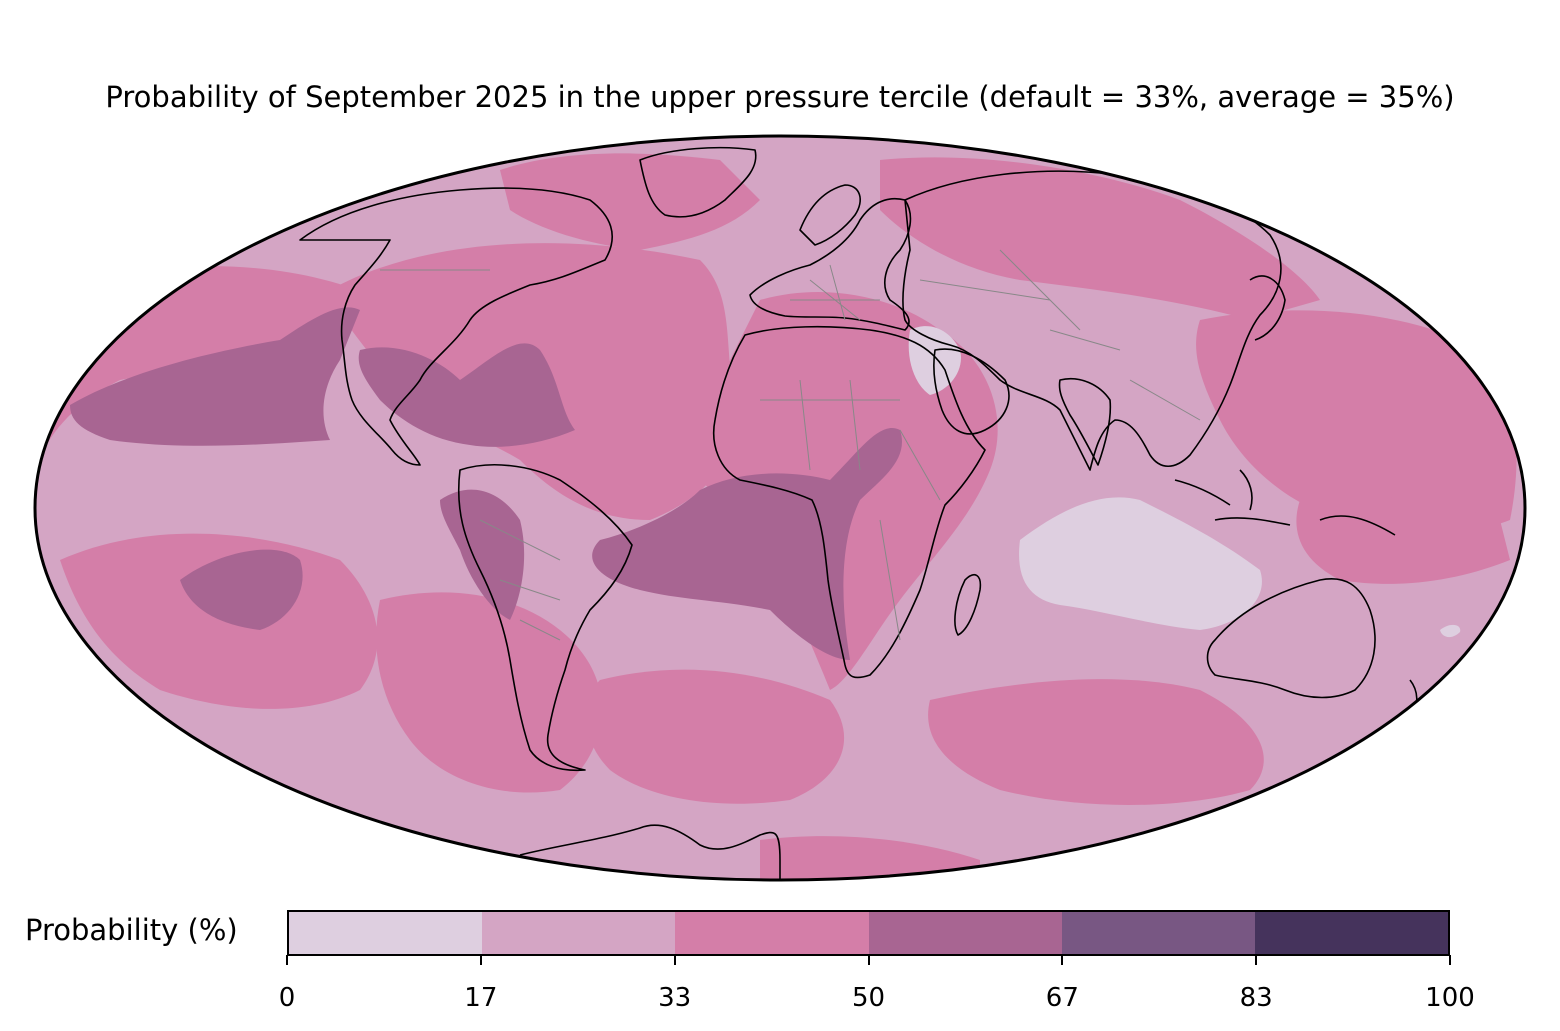  What do you see at coordinates (545, 618) in the screenshot?
I see `south-america-coastline` at bounding box center [545, 618].